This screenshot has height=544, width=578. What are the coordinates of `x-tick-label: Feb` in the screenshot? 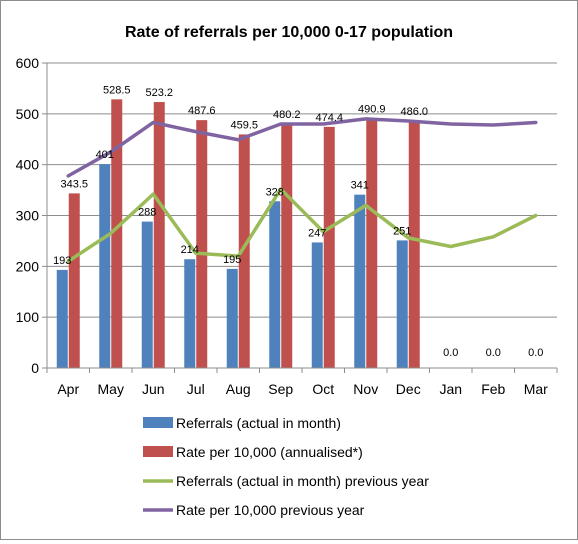 It's located at (493, 389).